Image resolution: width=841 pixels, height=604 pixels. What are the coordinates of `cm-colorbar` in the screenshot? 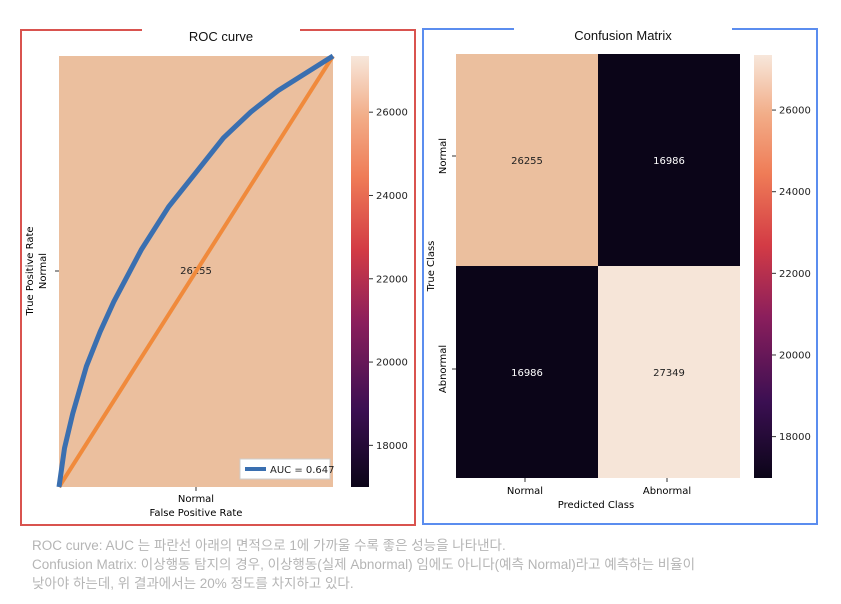 It's located at (763, 266).